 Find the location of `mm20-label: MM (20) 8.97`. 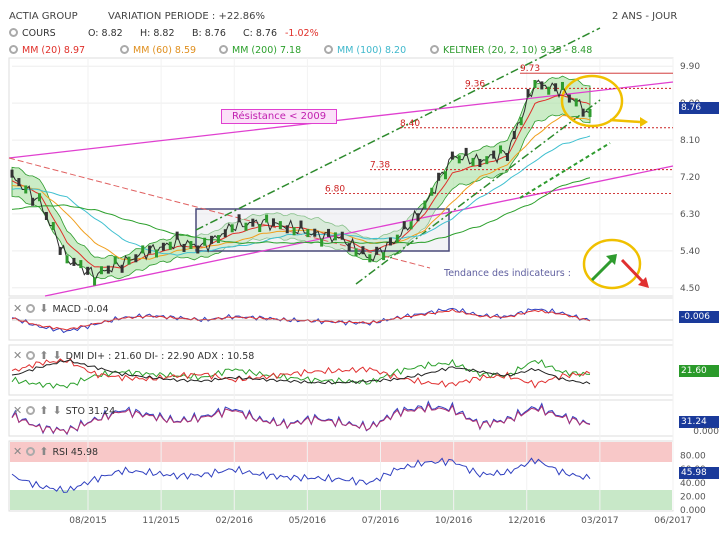

mm20-label: MM (20) 8.97 is located at coordinates (54, 50).